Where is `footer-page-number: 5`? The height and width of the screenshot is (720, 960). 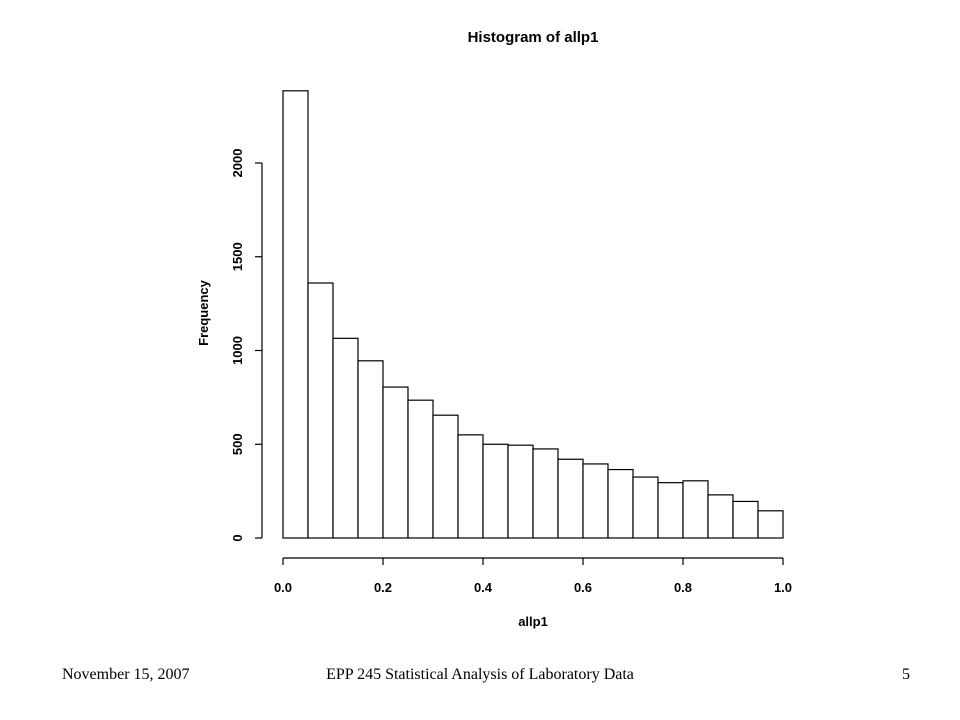 footer-page-number: 5 is located at coordinates (906, 674).